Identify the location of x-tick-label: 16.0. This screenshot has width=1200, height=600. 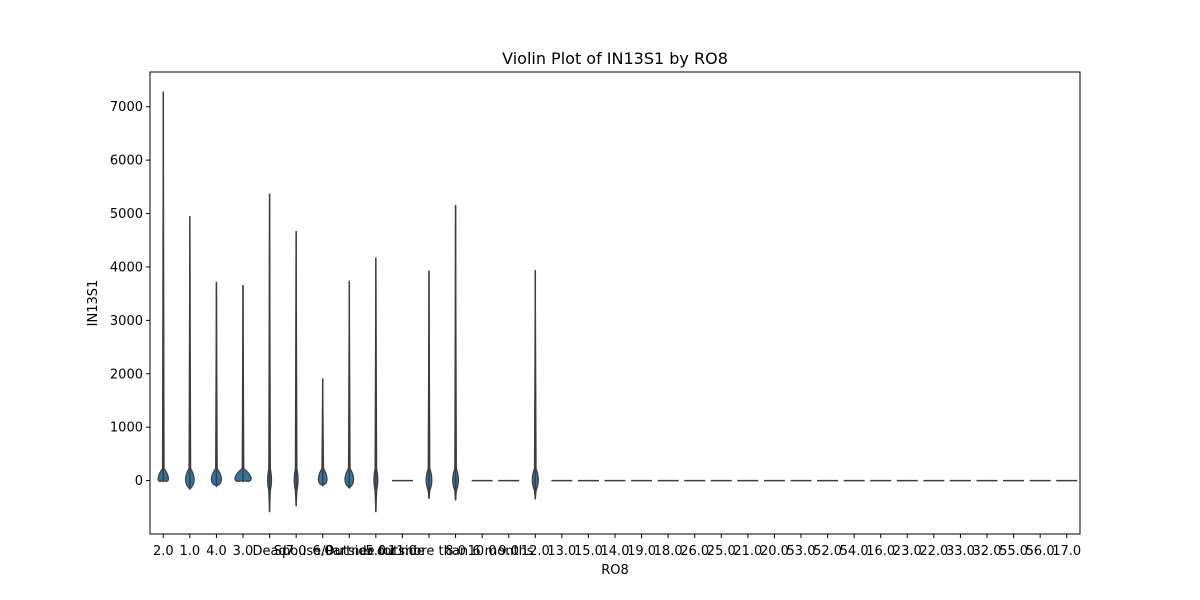
(880, 551).